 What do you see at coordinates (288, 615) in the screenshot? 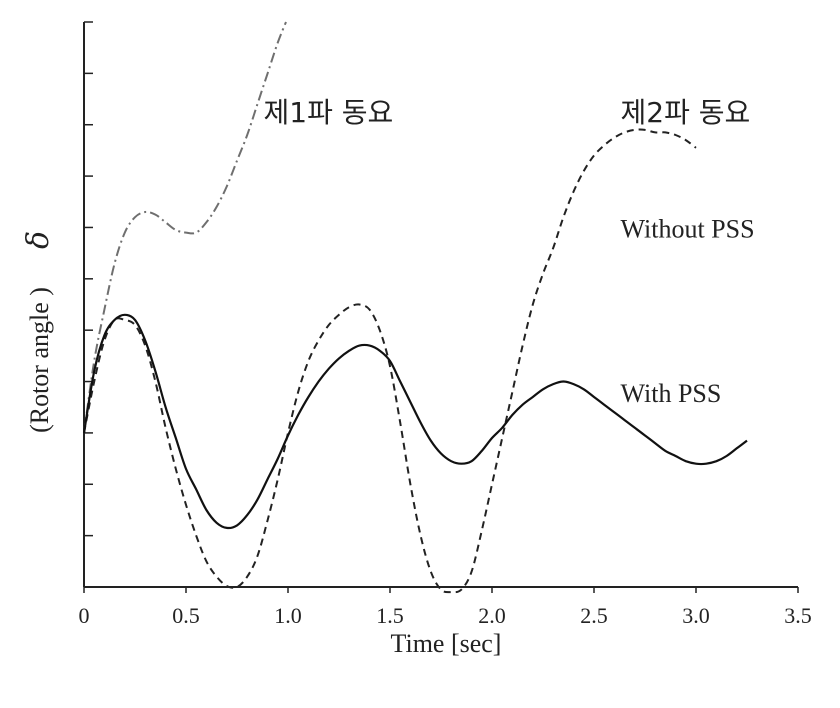
I see `x-tick-label: 1.0` at bounding box center [288, 615].